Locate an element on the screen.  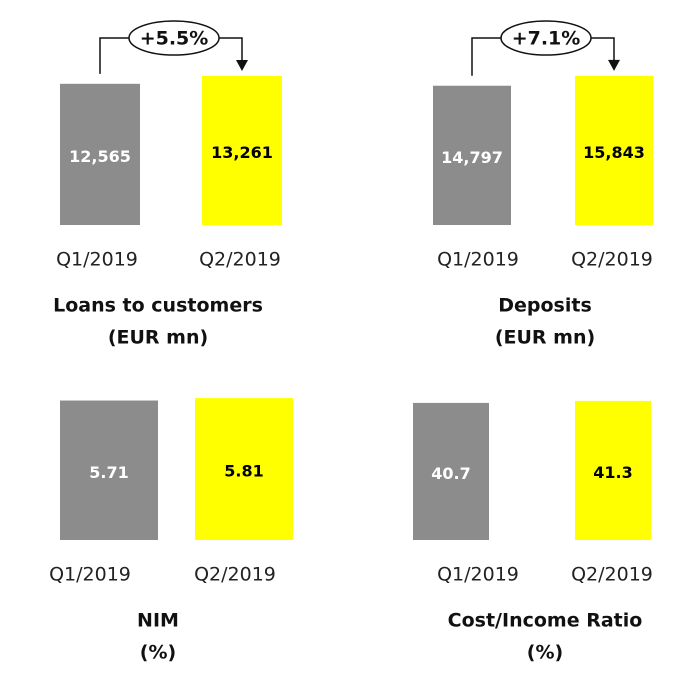
value-label: 40.7 is located at coordinates (450, 473).